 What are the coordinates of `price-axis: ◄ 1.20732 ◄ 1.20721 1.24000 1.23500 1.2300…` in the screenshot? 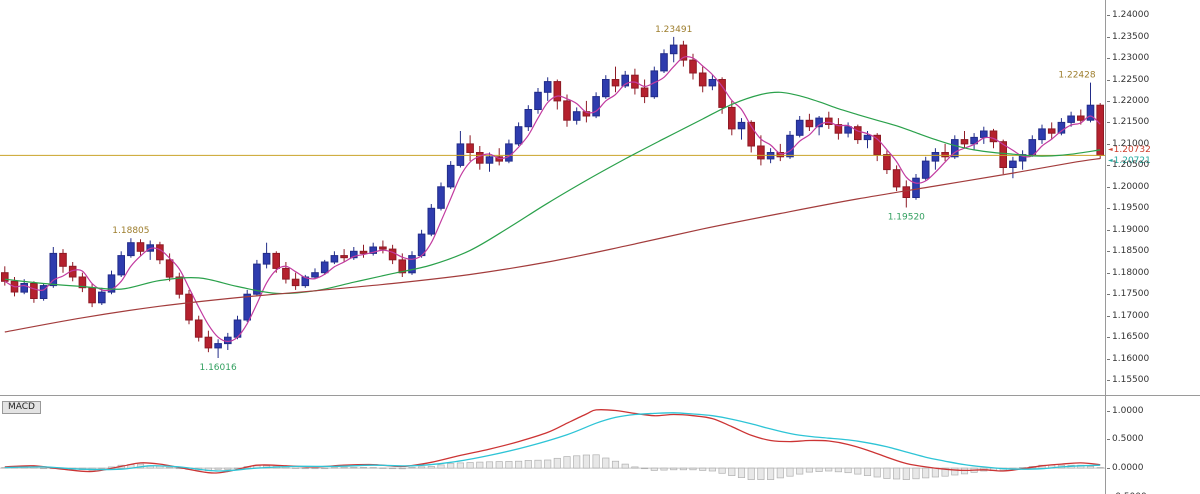 It's located at (1153, 197).